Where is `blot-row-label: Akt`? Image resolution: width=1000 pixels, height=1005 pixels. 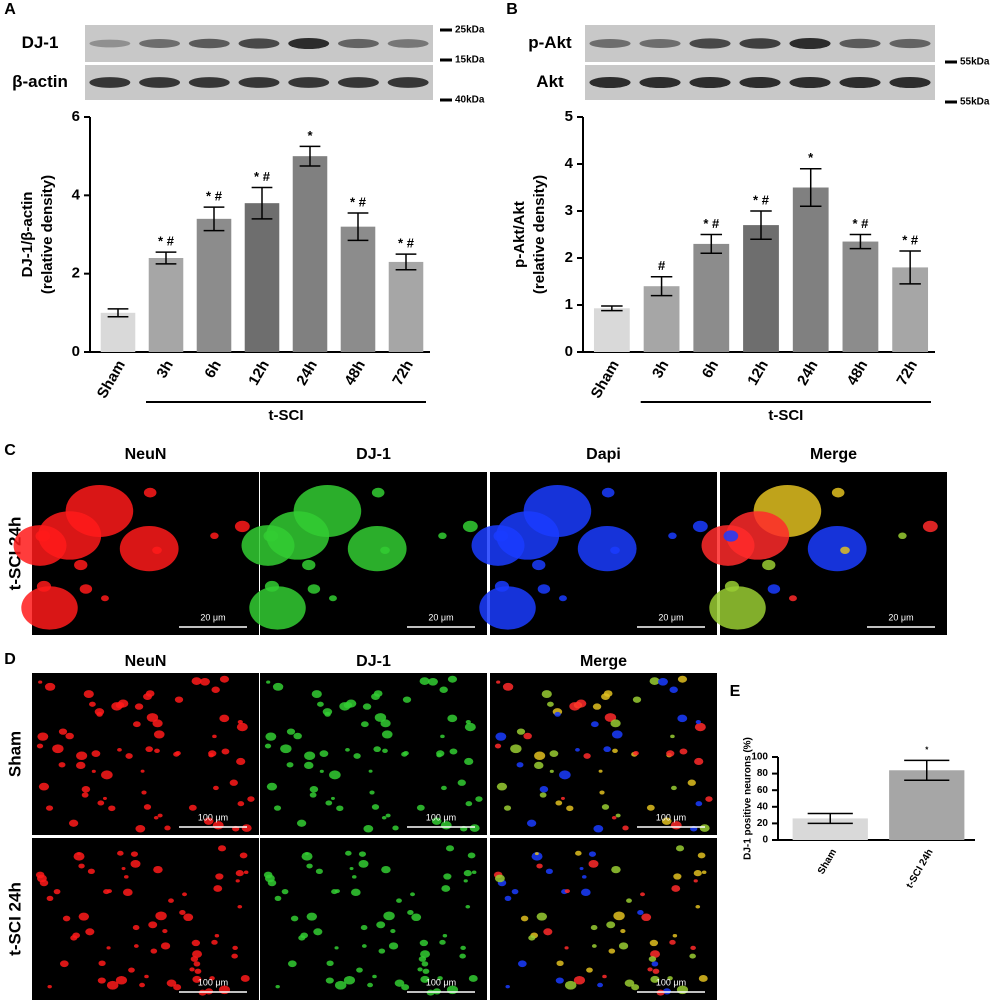
blot-row-label: Akt is located at coordinates (550, 81).